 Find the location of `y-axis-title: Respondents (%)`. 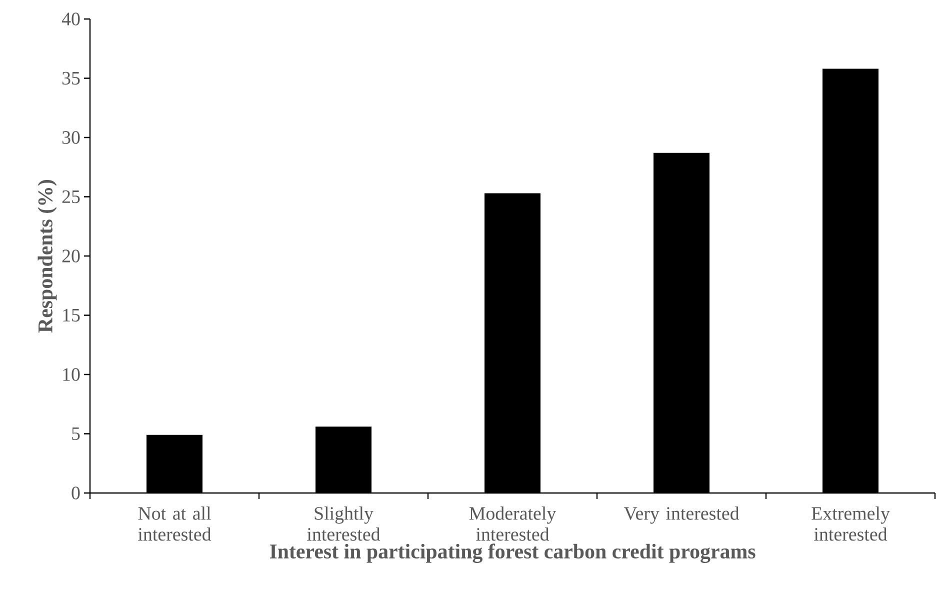

y-axis-title: Respondents (%) is located at coordinates (47, 256).